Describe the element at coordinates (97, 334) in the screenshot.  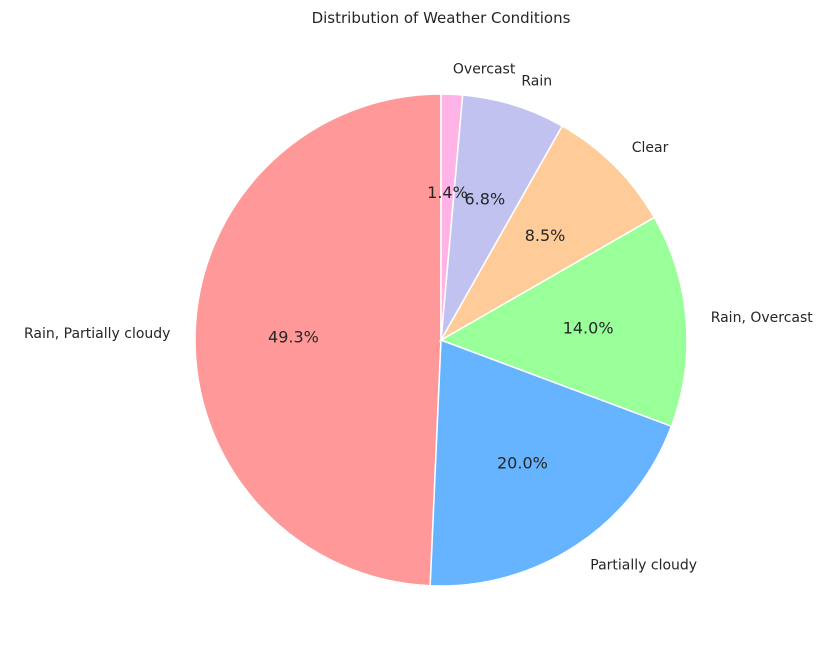
I see `slice-label-rain-partially-cloudy: Rain, Partially cloudy` at that location.